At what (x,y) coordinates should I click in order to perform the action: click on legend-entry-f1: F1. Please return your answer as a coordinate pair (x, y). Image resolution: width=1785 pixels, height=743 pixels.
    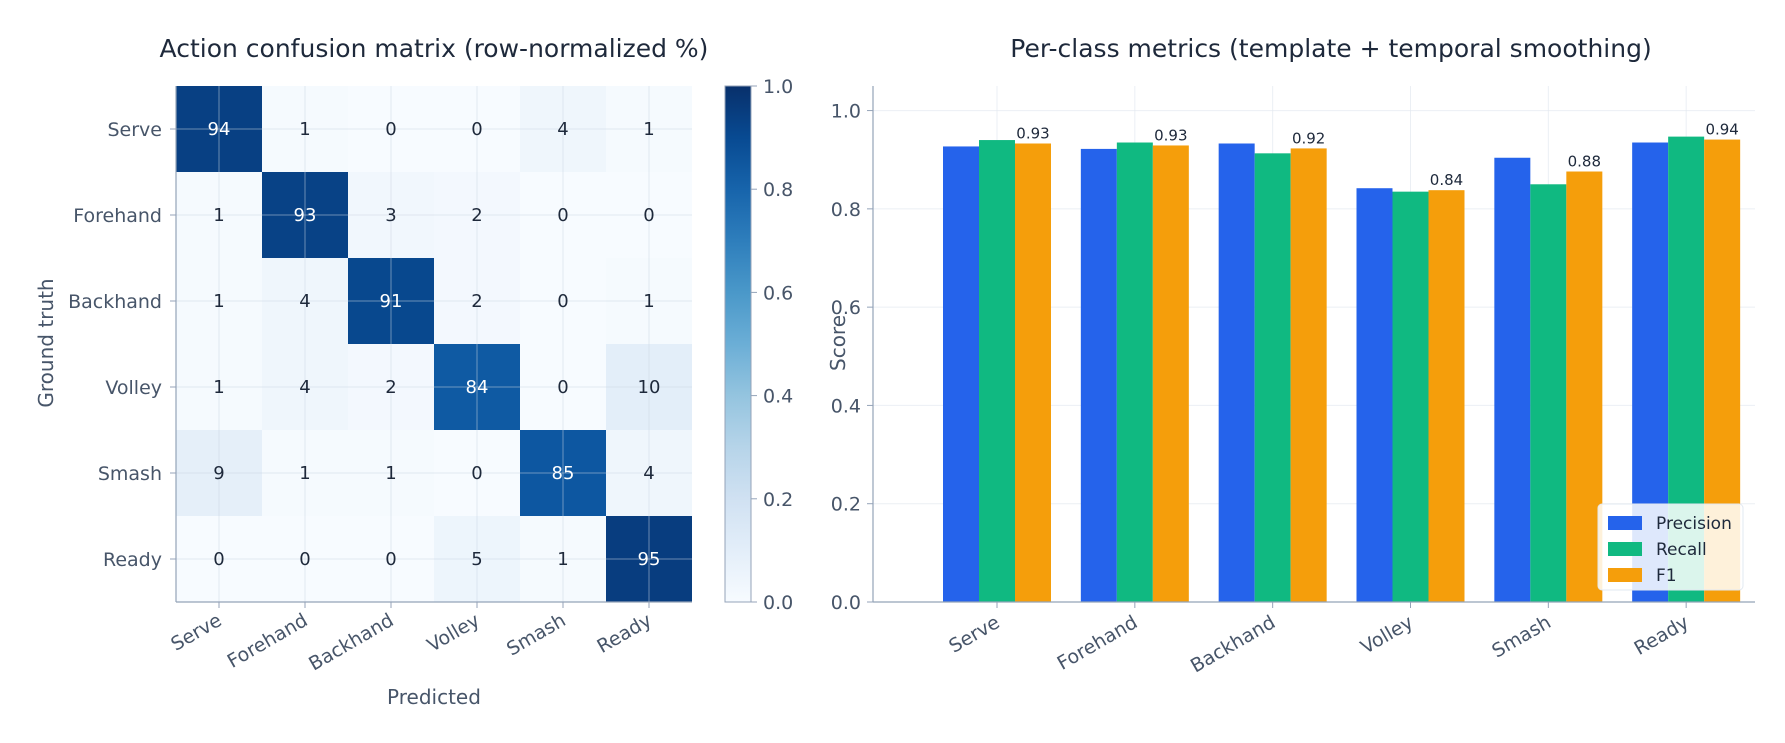
    Looking at the image, I should click on (1666, 576).